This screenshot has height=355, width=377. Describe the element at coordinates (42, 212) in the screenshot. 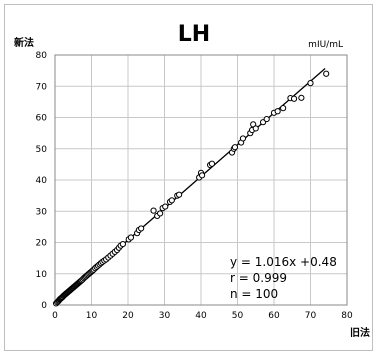

I see `y-tick-label: 30` at that location.